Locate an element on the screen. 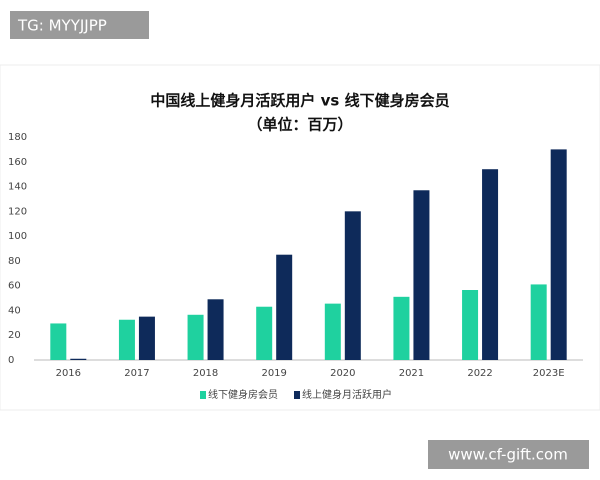  x-tick-label: 2020 is located at coordinates (342, 373).